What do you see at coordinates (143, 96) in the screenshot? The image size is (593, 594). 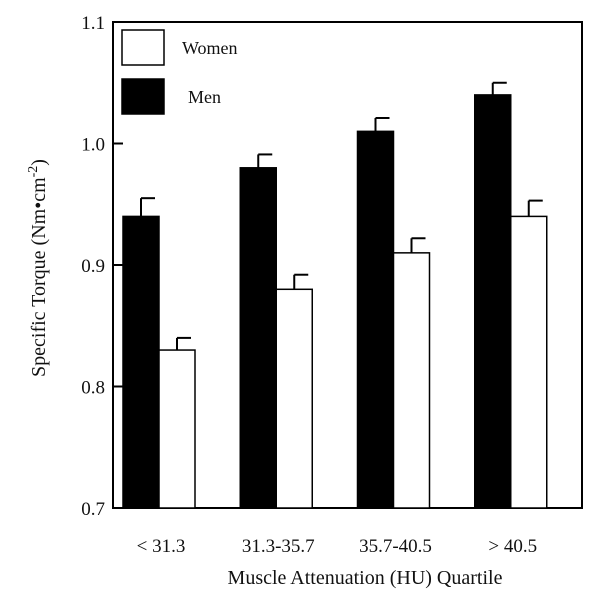 I see `legend-swatch-men` at bounding box center [143, 96].